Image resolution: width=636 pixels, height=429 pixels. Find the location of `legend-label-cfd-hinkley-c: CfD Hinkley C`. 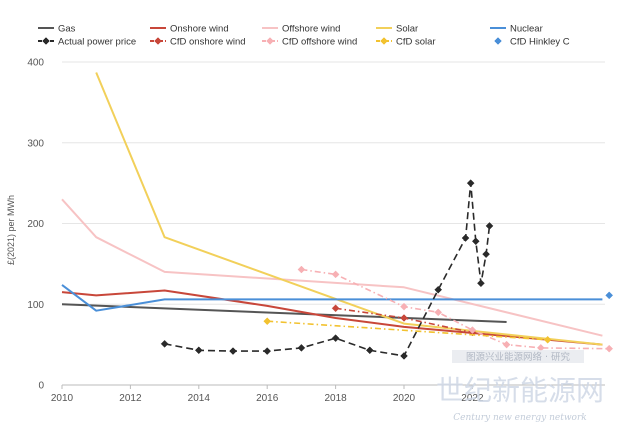

legend-label-cfd-hinkley-c: CfD Hinkley C is located at coordinates (540, 42).